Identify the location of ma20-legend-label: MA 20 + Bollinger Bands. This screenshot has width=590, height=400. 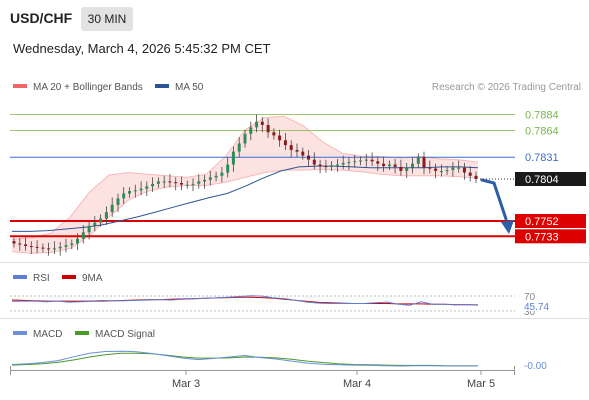
(88, 87).